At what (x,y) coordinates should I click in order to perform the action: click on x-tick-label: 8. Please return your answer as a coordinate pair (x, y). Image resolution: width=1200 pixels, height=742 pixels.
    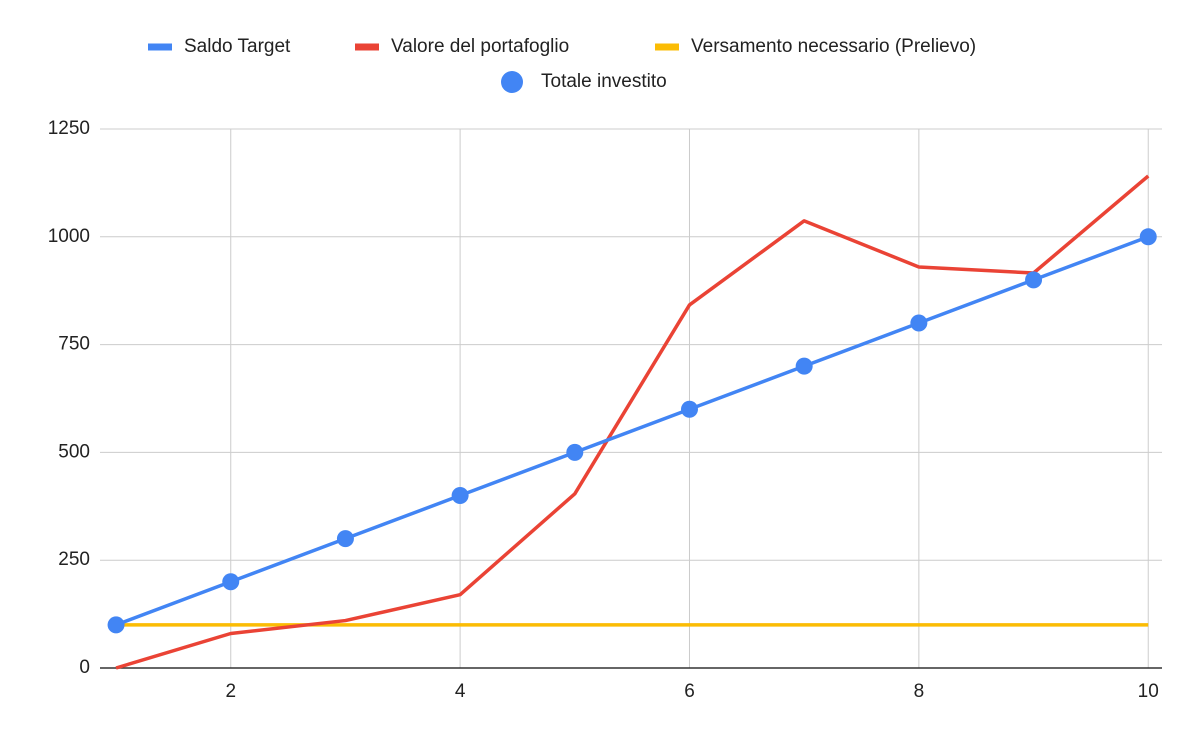
    Looking at the image, I should click on (919, 691).